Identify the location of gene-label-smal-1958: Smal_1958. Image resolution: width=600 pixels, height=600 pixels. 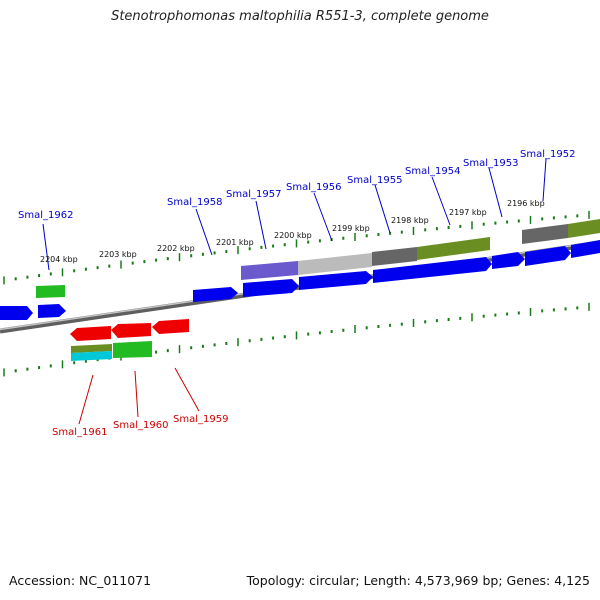
(194, 202).